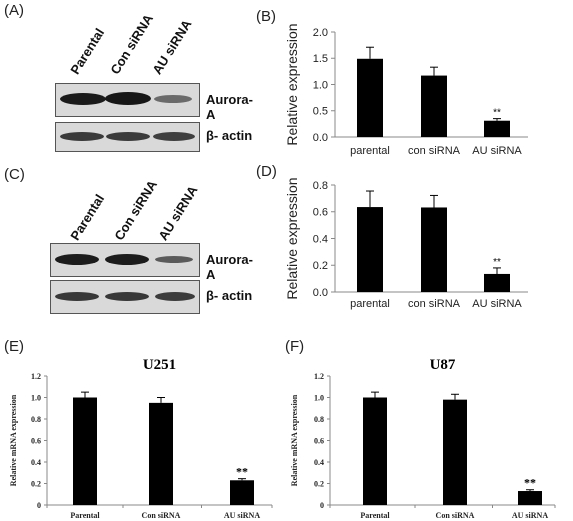  I want to click on blot-a-aurora-strip, so click(127, 100).